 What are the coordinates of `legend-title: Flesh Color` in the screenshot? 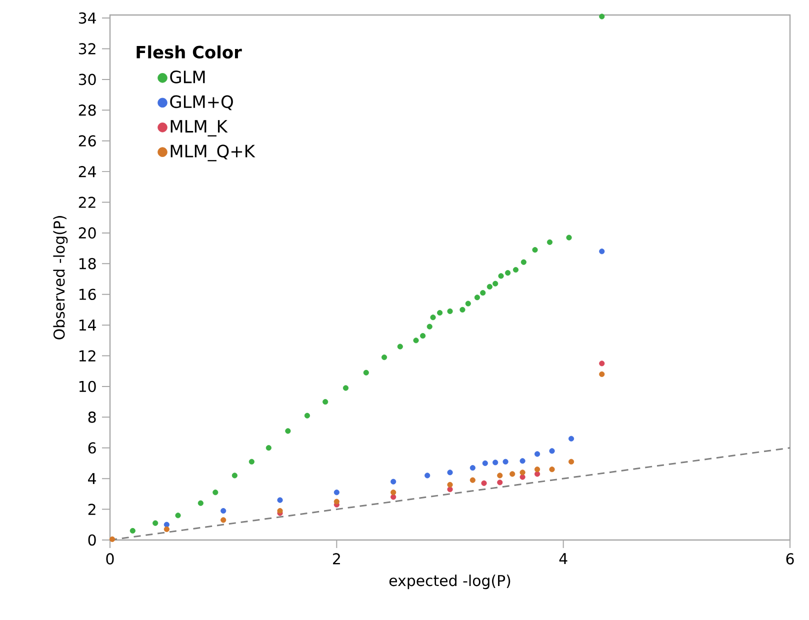 It's located at (189, 52).